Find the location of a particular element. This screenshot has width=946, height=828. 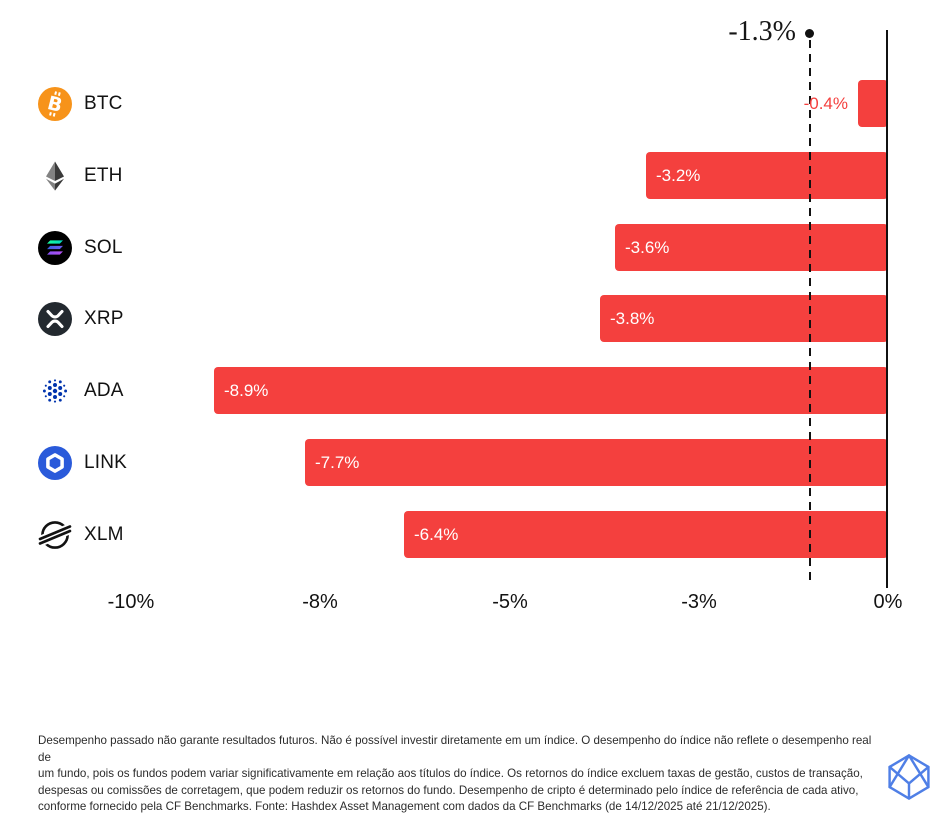

svg-text: B is located at coordinates (54, 104).